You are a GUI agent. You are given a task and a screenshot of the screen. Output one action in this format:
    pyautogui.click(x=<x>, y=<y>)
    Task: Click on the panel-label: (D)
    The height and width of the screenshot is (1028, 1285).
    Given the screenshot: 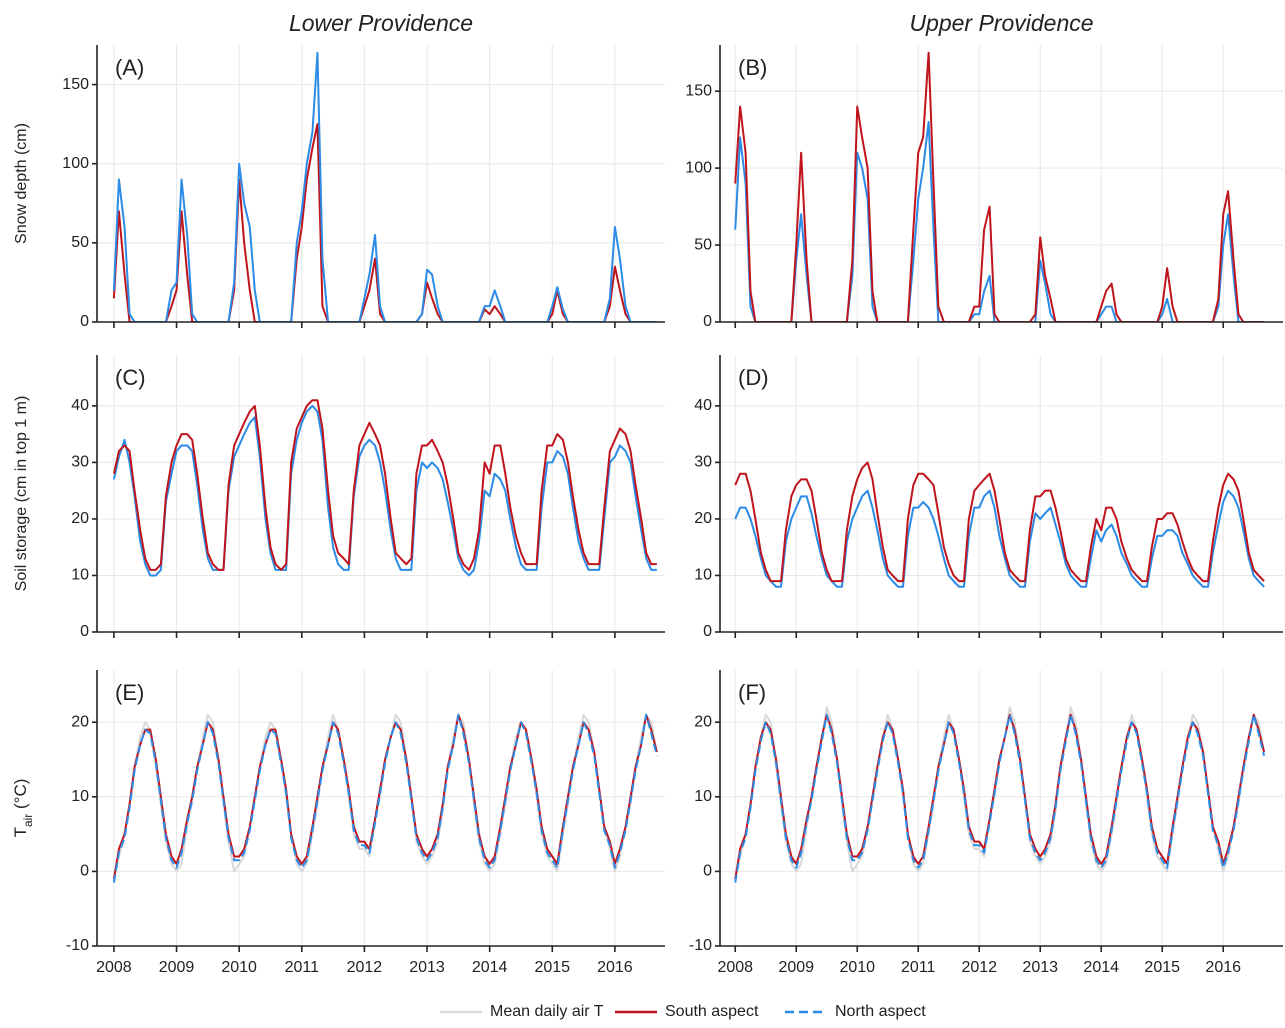 What is the action you would take?
    pyautogui.click(x=753, y=377)
    